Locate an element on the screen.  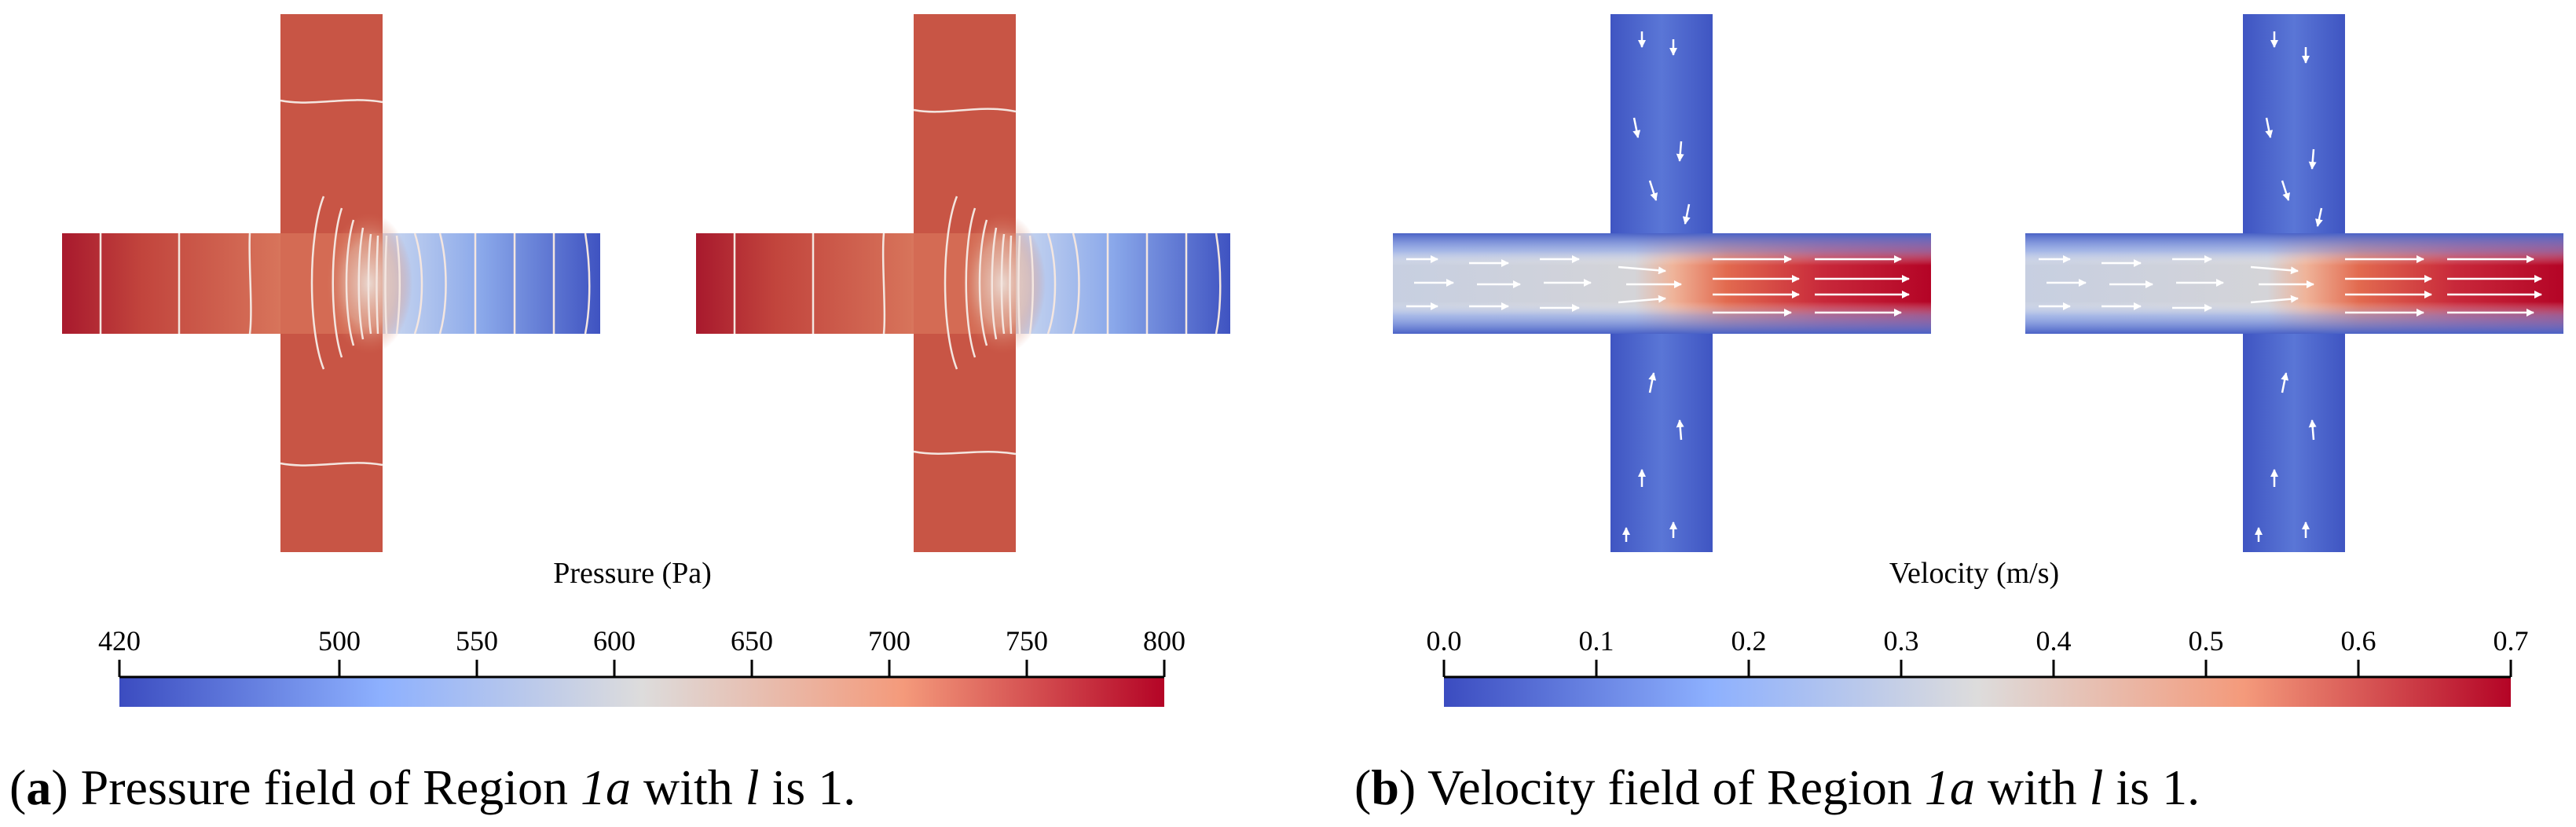
caption-text: Velocity field of Region is located at coordinates (1671, 787).